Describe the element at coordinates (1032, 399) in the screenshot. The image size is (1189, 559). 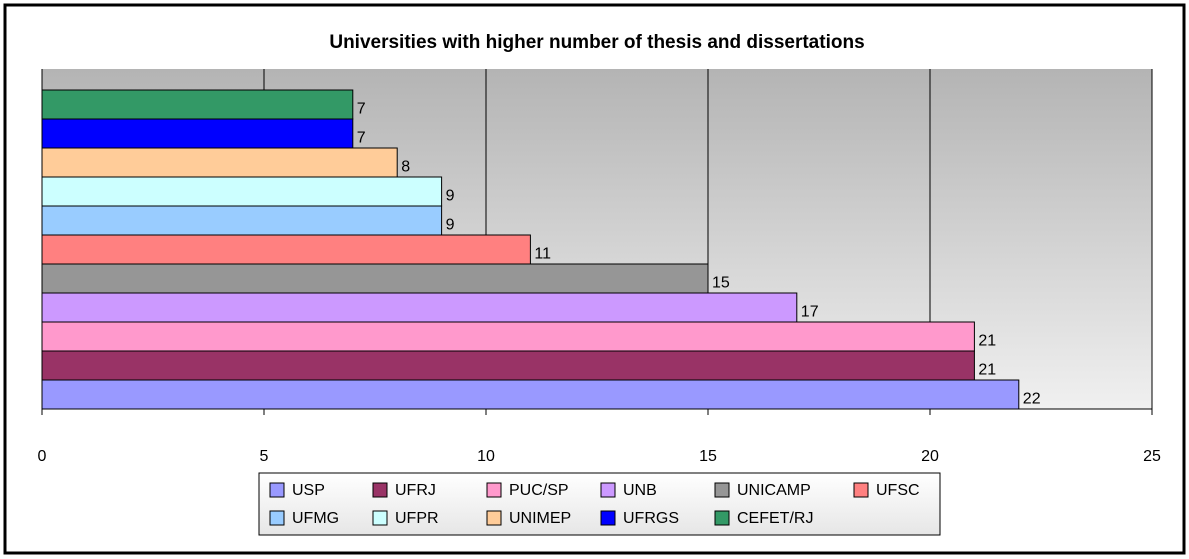
I see `value-label: 22` at that location.